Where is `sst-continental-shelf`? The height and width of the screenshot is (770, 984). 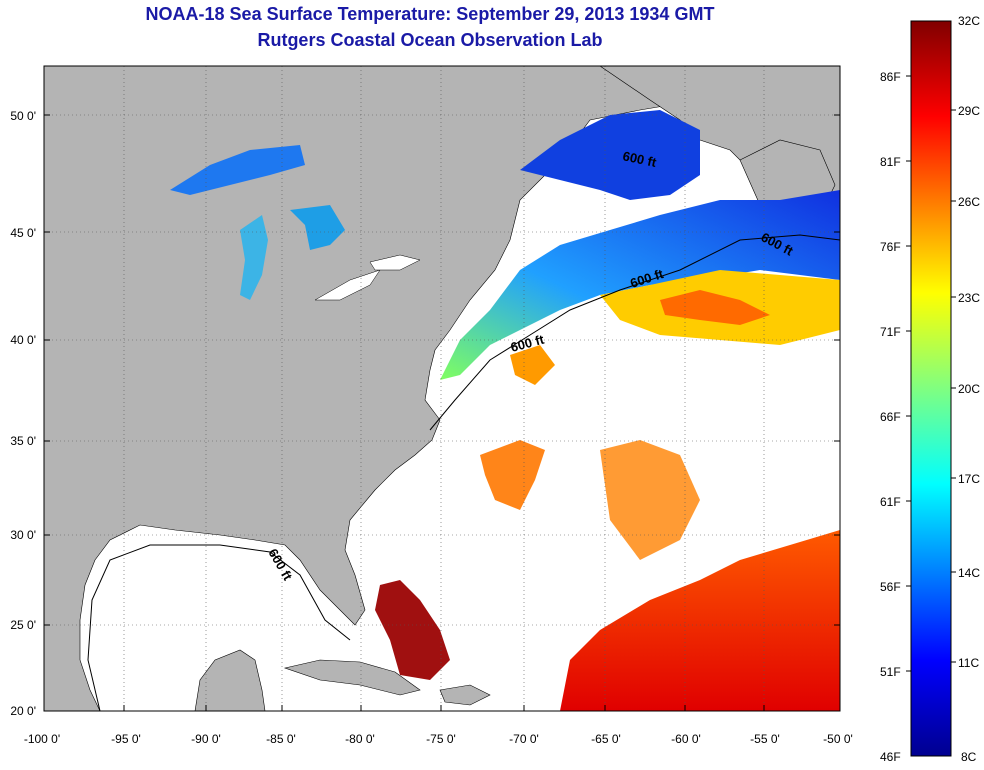
sst-continental-shelf is located at coordinates (640, 285).